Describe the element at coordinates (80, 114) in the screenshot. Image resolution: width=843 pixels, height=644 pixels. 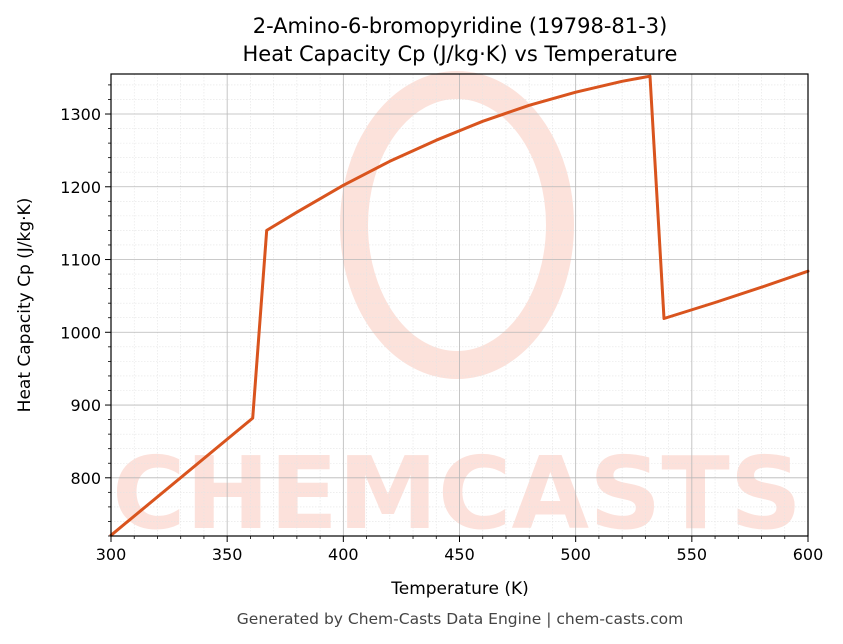
I see `y-tick-label: 1300` at that location.